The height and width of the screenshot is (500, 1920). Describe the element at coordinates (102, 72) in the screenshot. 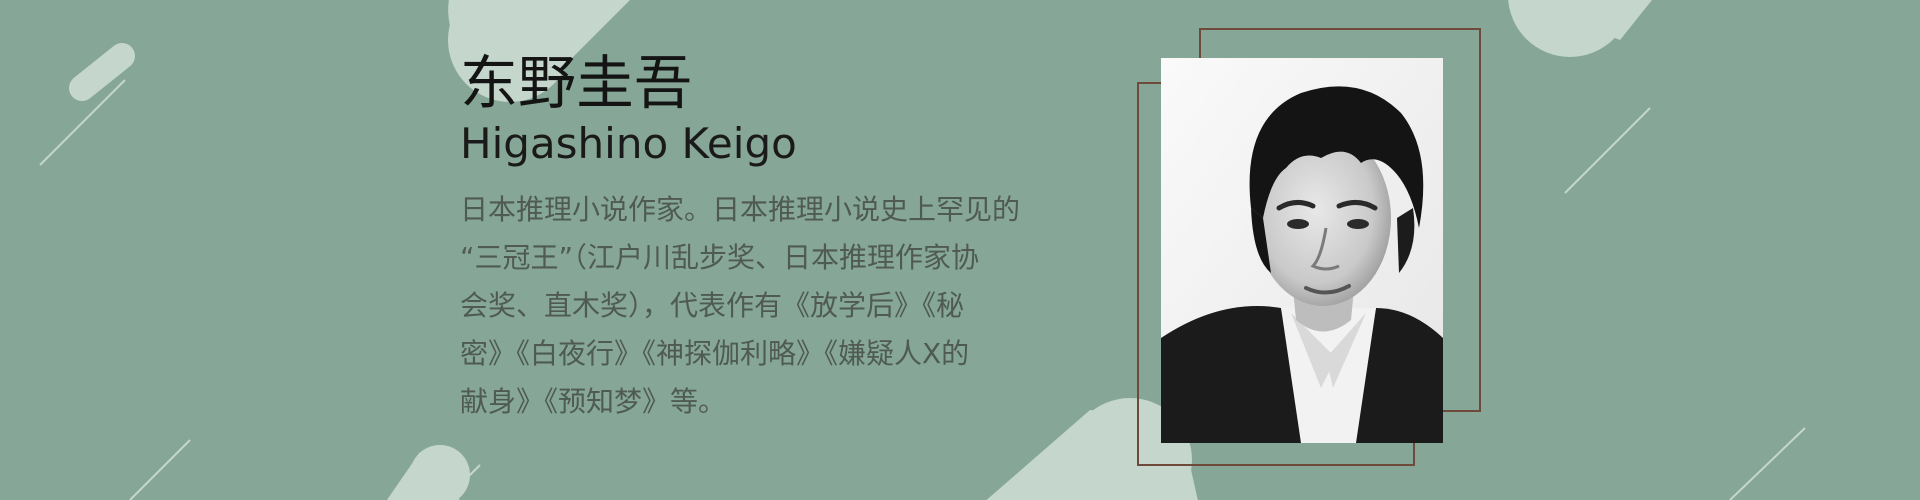

I see `decorative-pill-small` at that location.